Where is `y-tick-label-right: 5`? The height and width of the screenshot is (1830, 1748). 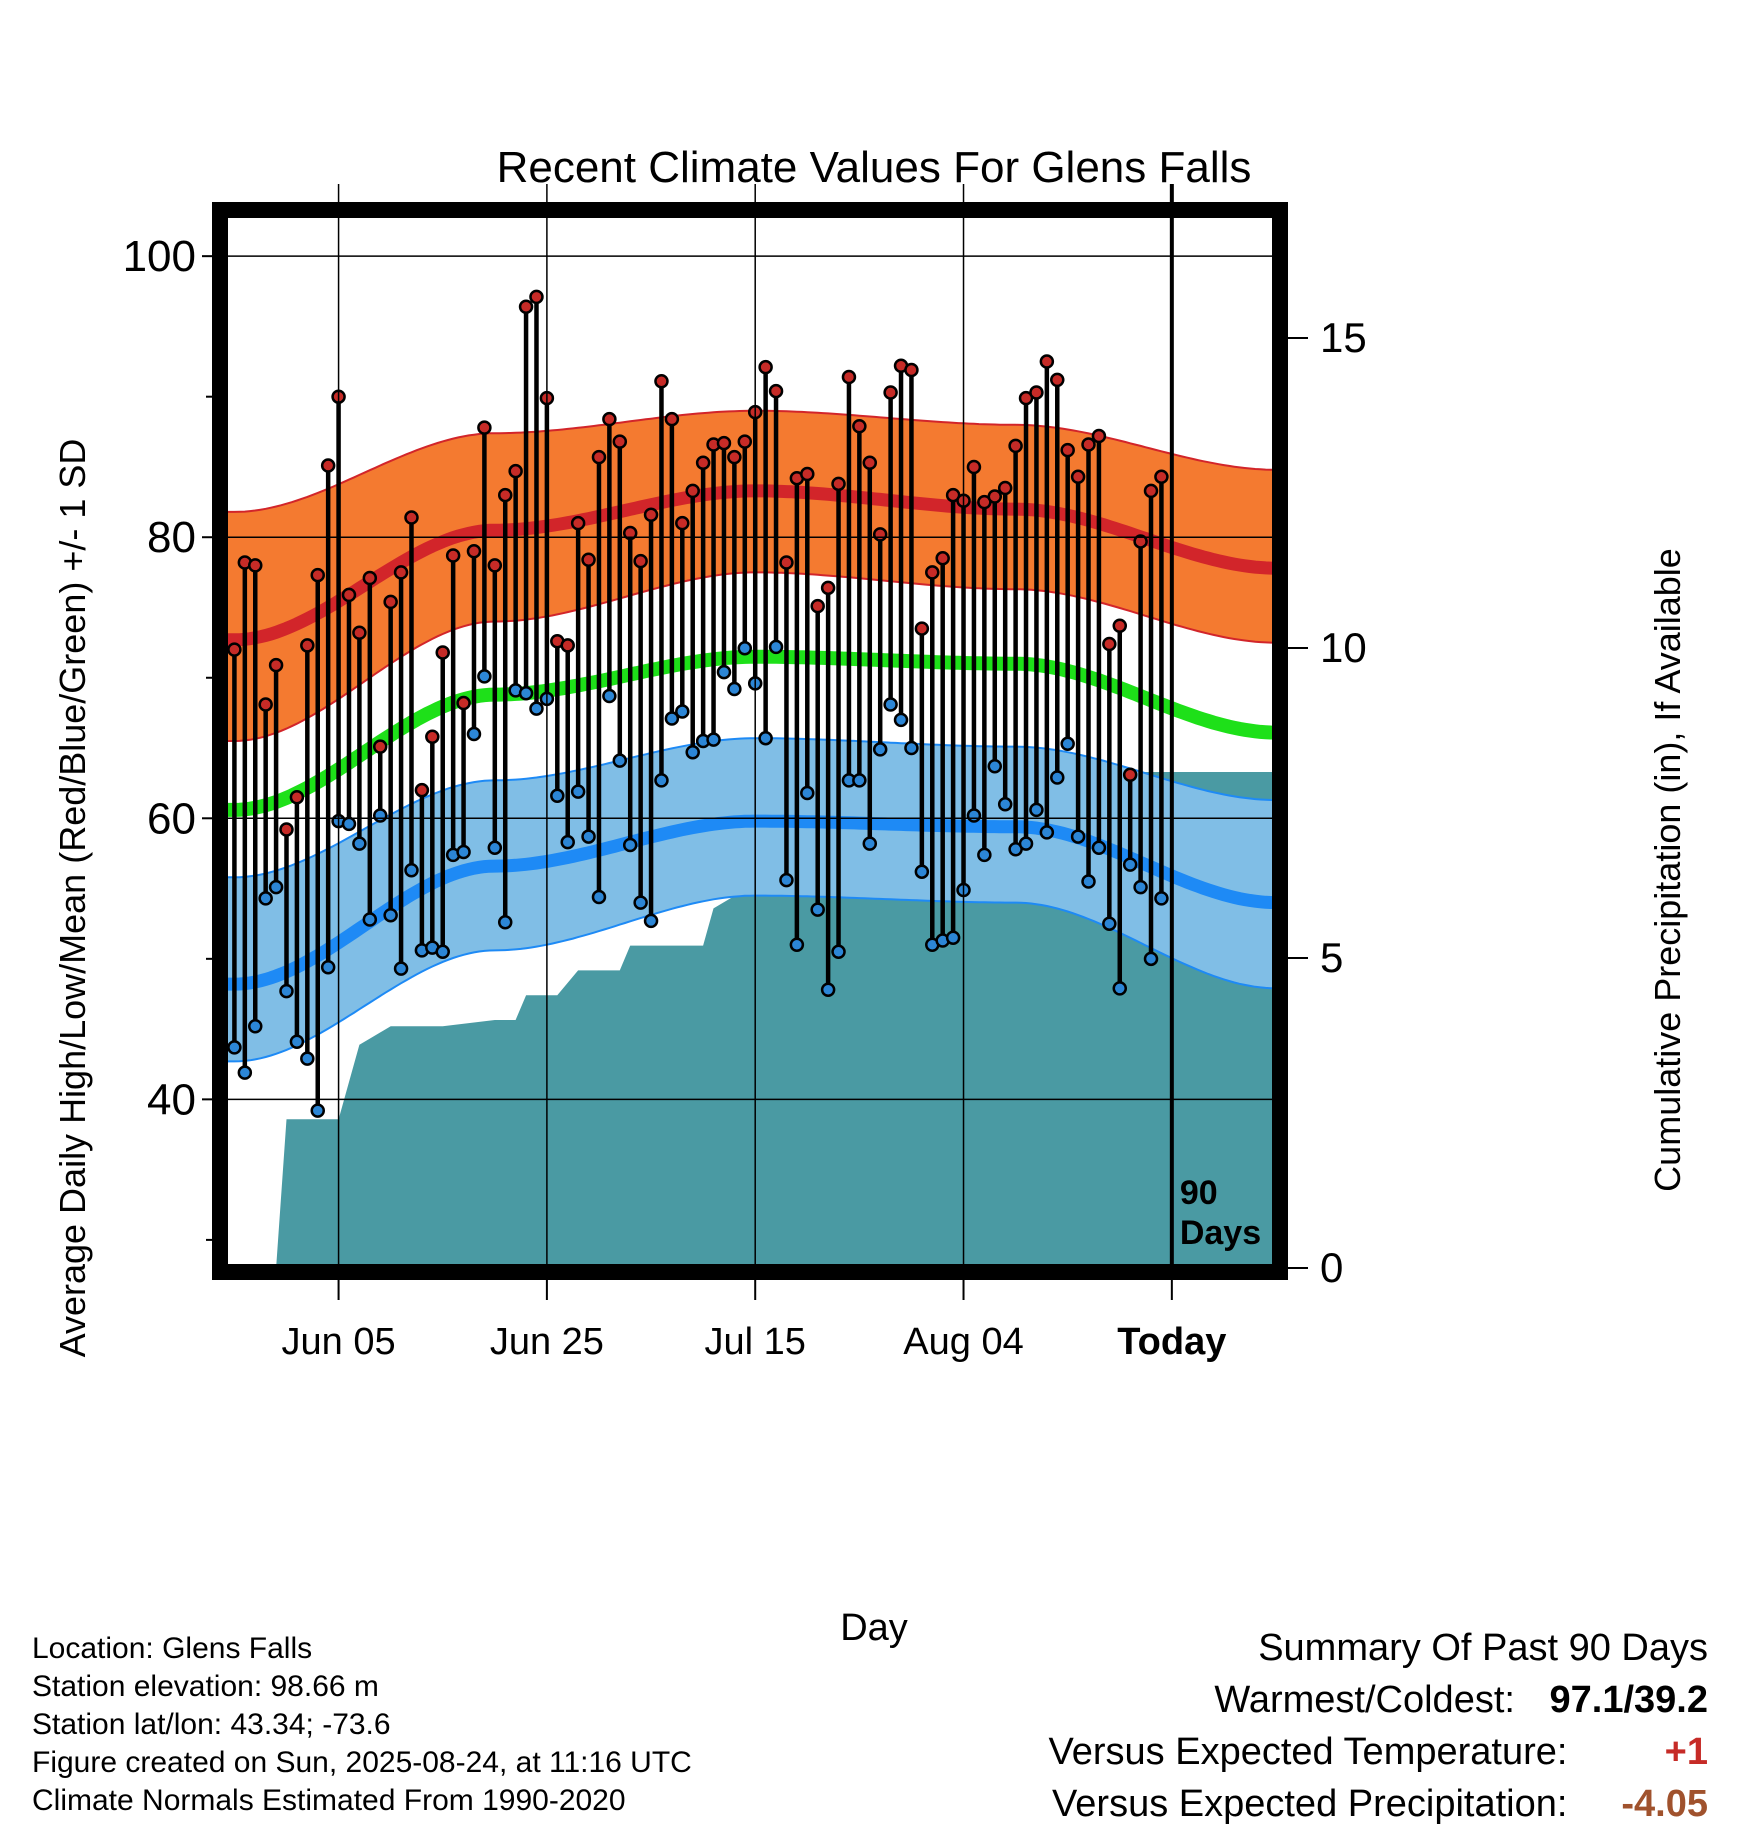 y-tick-label-right: 5 is located at coordinates (1331, 957).